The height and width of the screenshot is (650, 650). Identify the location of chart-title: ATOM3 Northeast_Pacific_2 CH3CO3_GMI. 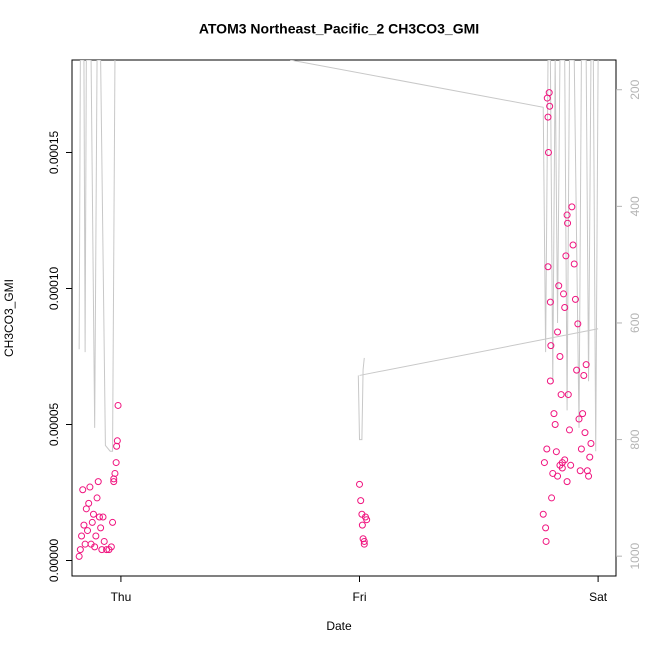
(339, 29).